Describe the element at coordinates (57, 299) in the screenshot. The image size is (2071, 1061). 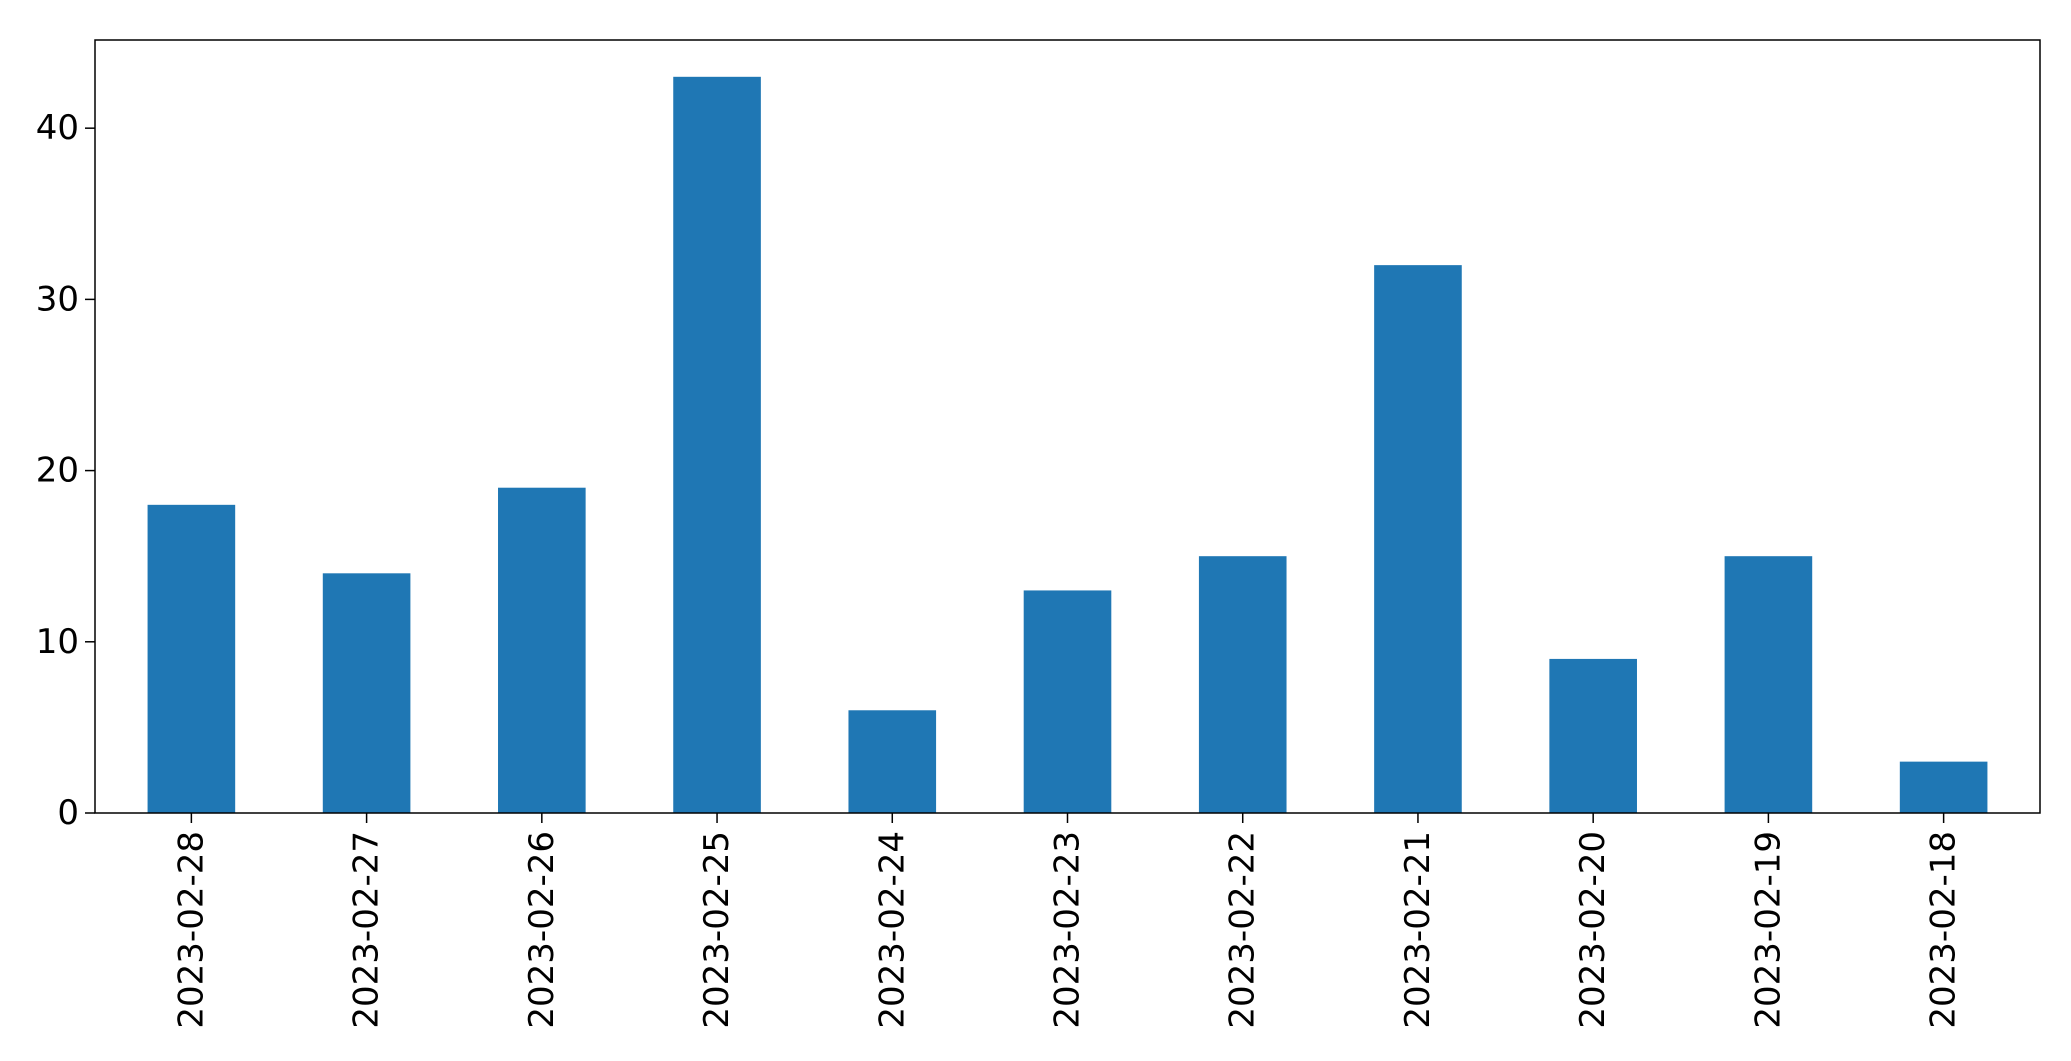
I see `y-tick-label: 30` at that location.